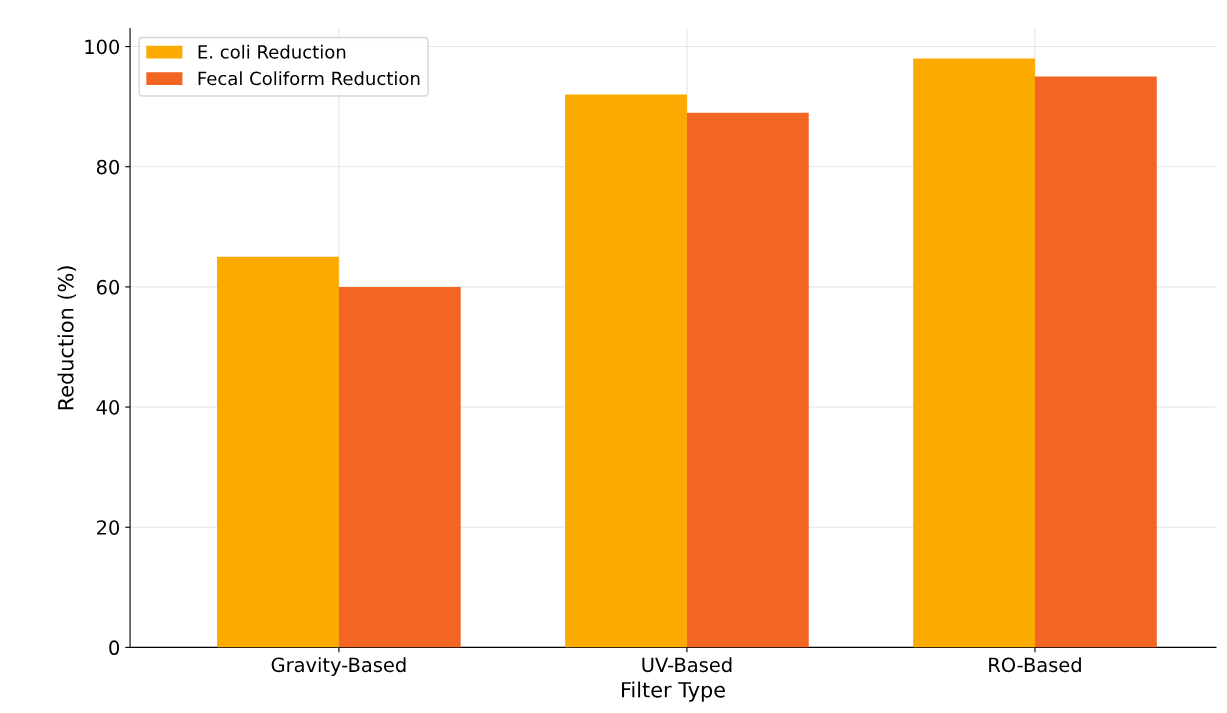  I want to click on y-tick-label: 20, so click(108, 527).